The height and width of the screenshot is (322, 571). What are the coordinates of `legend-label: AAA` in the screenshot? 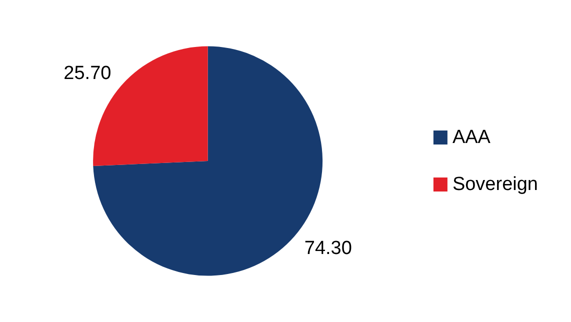 It's located at (471, 137).